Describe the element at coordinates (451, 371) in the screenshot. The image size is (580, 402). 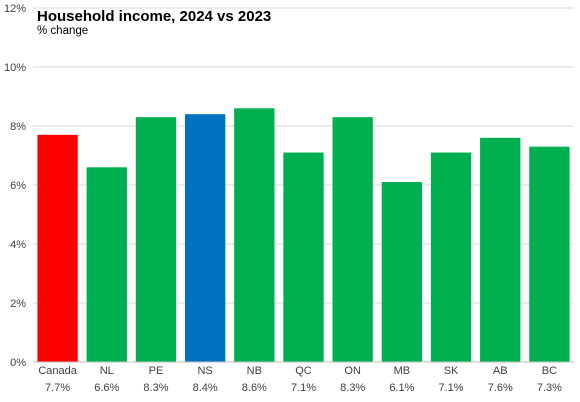
I see `category-label: SK` at that location.